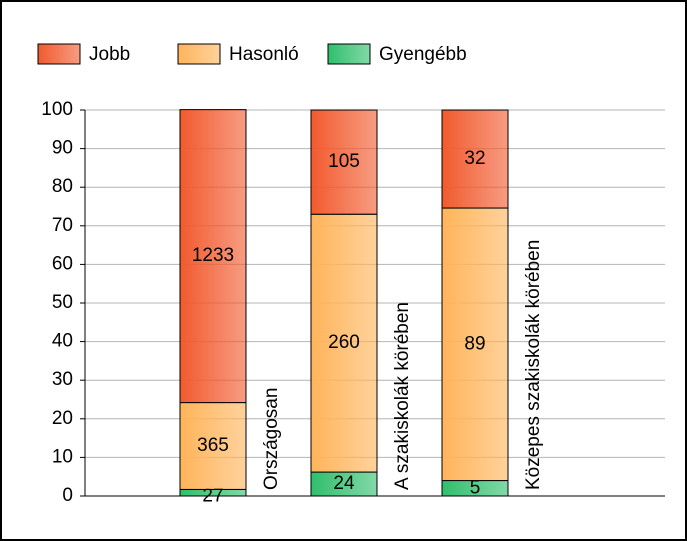 The image size is (687, 541). What do you see at coordinates (264, 54) in the screenshot?
I see `legend-label: Hasonló` at bounding box center [264, 54].